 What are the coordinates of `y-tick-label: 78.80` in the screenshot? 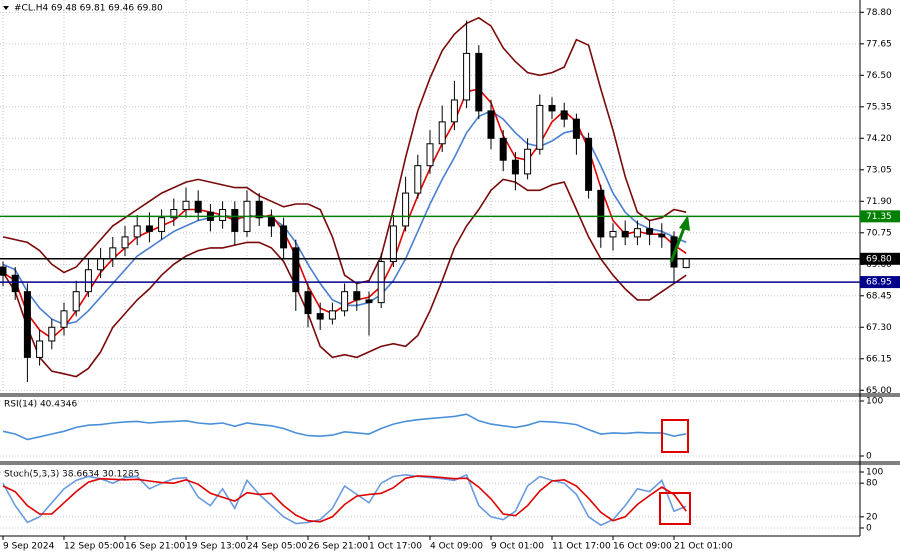 It's located at (879, 13).